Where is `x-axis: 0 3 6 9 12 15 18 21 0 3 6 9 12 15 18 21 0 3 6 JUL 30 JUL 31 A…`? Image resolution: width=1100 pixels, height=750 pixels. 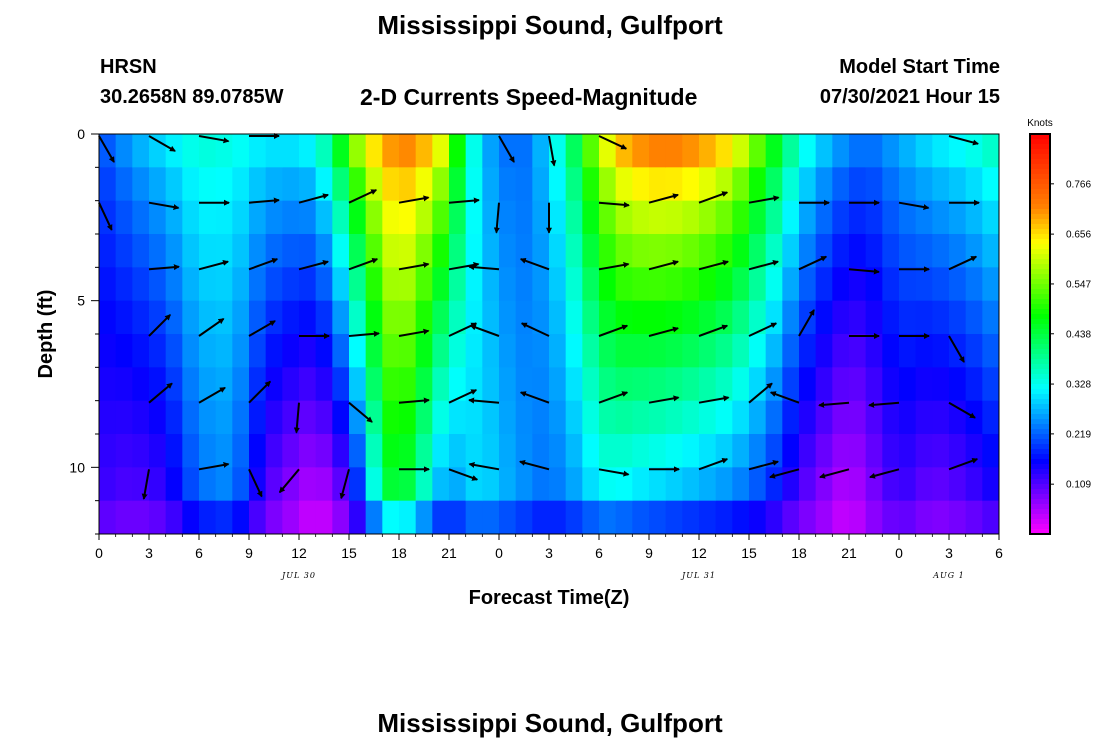
x-axis: 0 3 6 9 12 15 18 21 0 3 6 9 12 15 18 21 0 3 6 JUL 30 JUL 31 A… is located at coordinates (549, 557).